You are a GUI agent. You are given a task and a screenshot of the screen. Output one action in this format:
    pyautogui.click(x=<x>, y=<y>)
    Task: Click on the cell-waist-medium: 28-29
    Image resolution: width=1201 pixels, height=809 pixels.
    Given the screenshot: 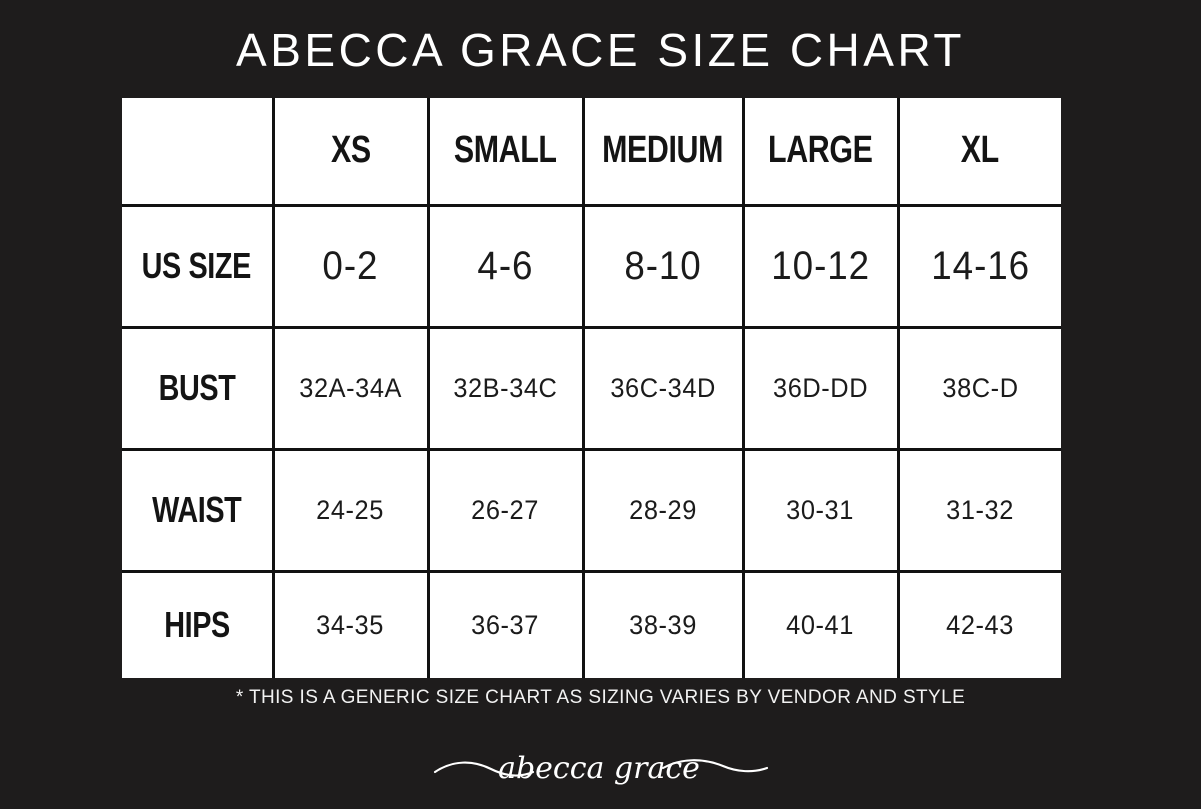 What is the action you would take?
    pyautogui.click(x=664, y=511)
    